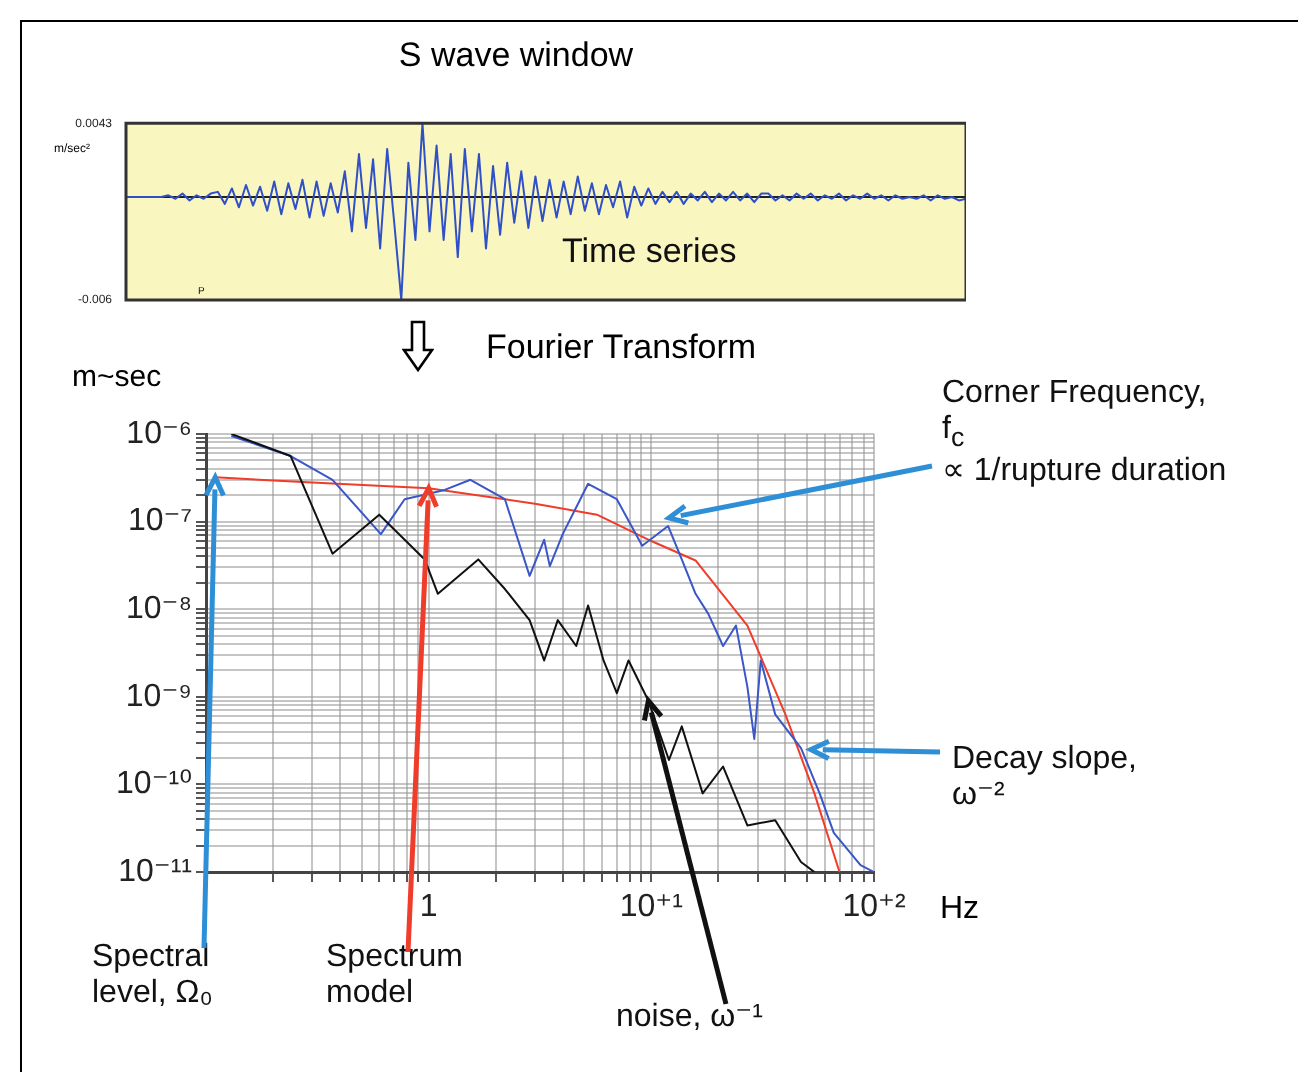  I want to click on chart-title: Fourier Transform, so click(621, 348).